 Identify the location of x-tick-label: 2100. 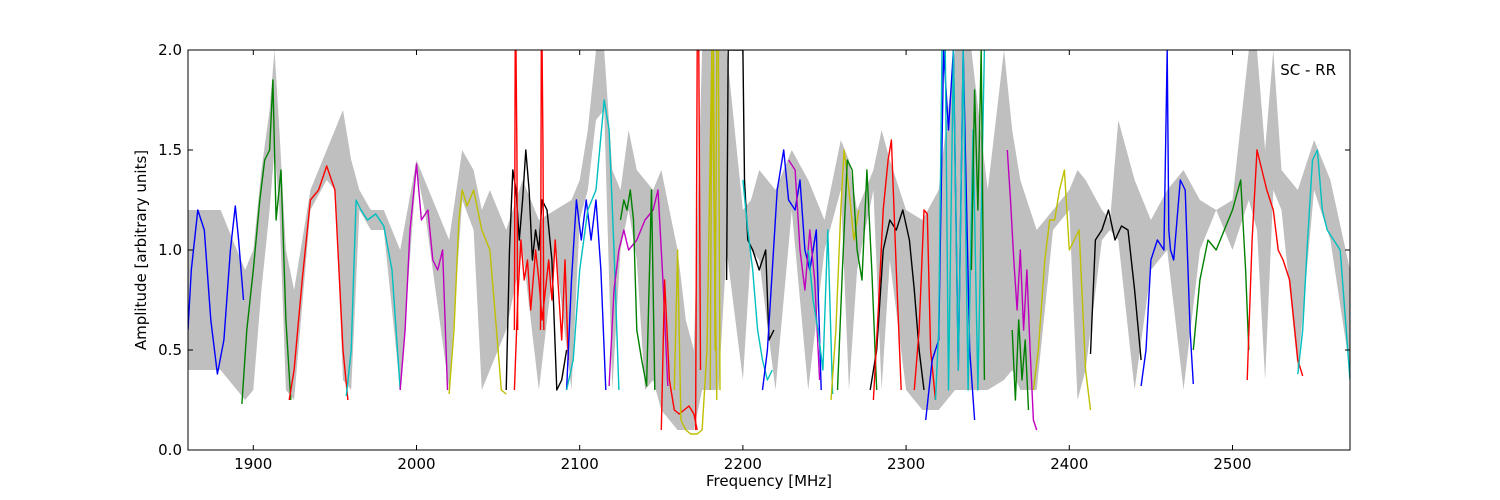
(580, 464).